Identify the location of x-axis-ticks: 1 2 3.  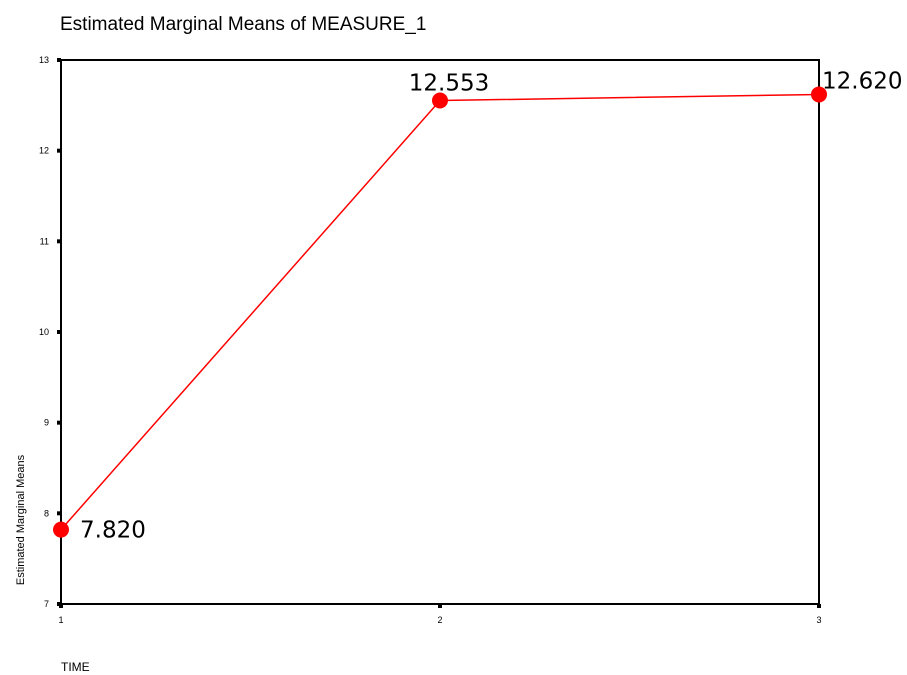
(440, 614).